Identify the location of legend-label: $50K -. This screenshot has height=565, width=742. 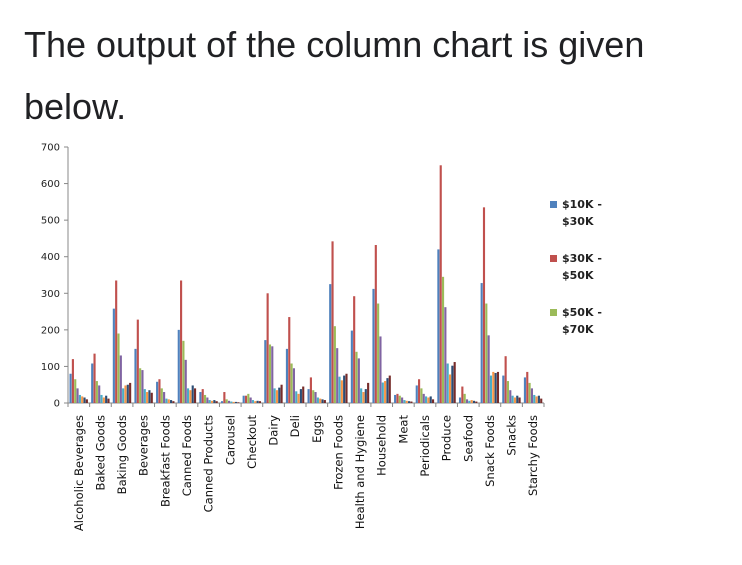
(582, 312).